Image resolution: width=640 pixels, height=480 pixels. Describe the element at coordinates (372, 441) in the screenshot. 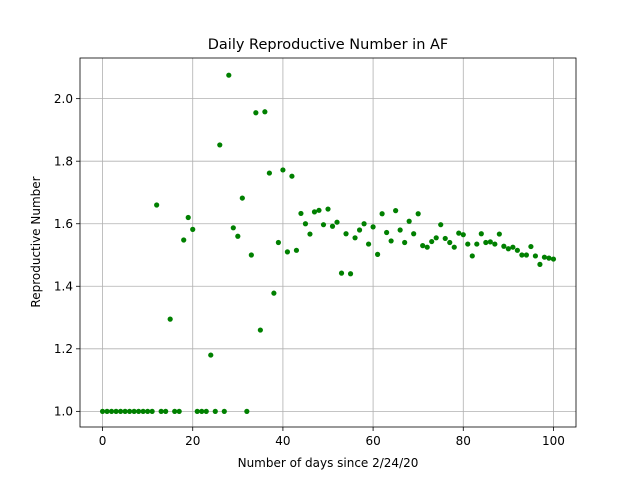

I see `x-tick-label: 60` at that location.